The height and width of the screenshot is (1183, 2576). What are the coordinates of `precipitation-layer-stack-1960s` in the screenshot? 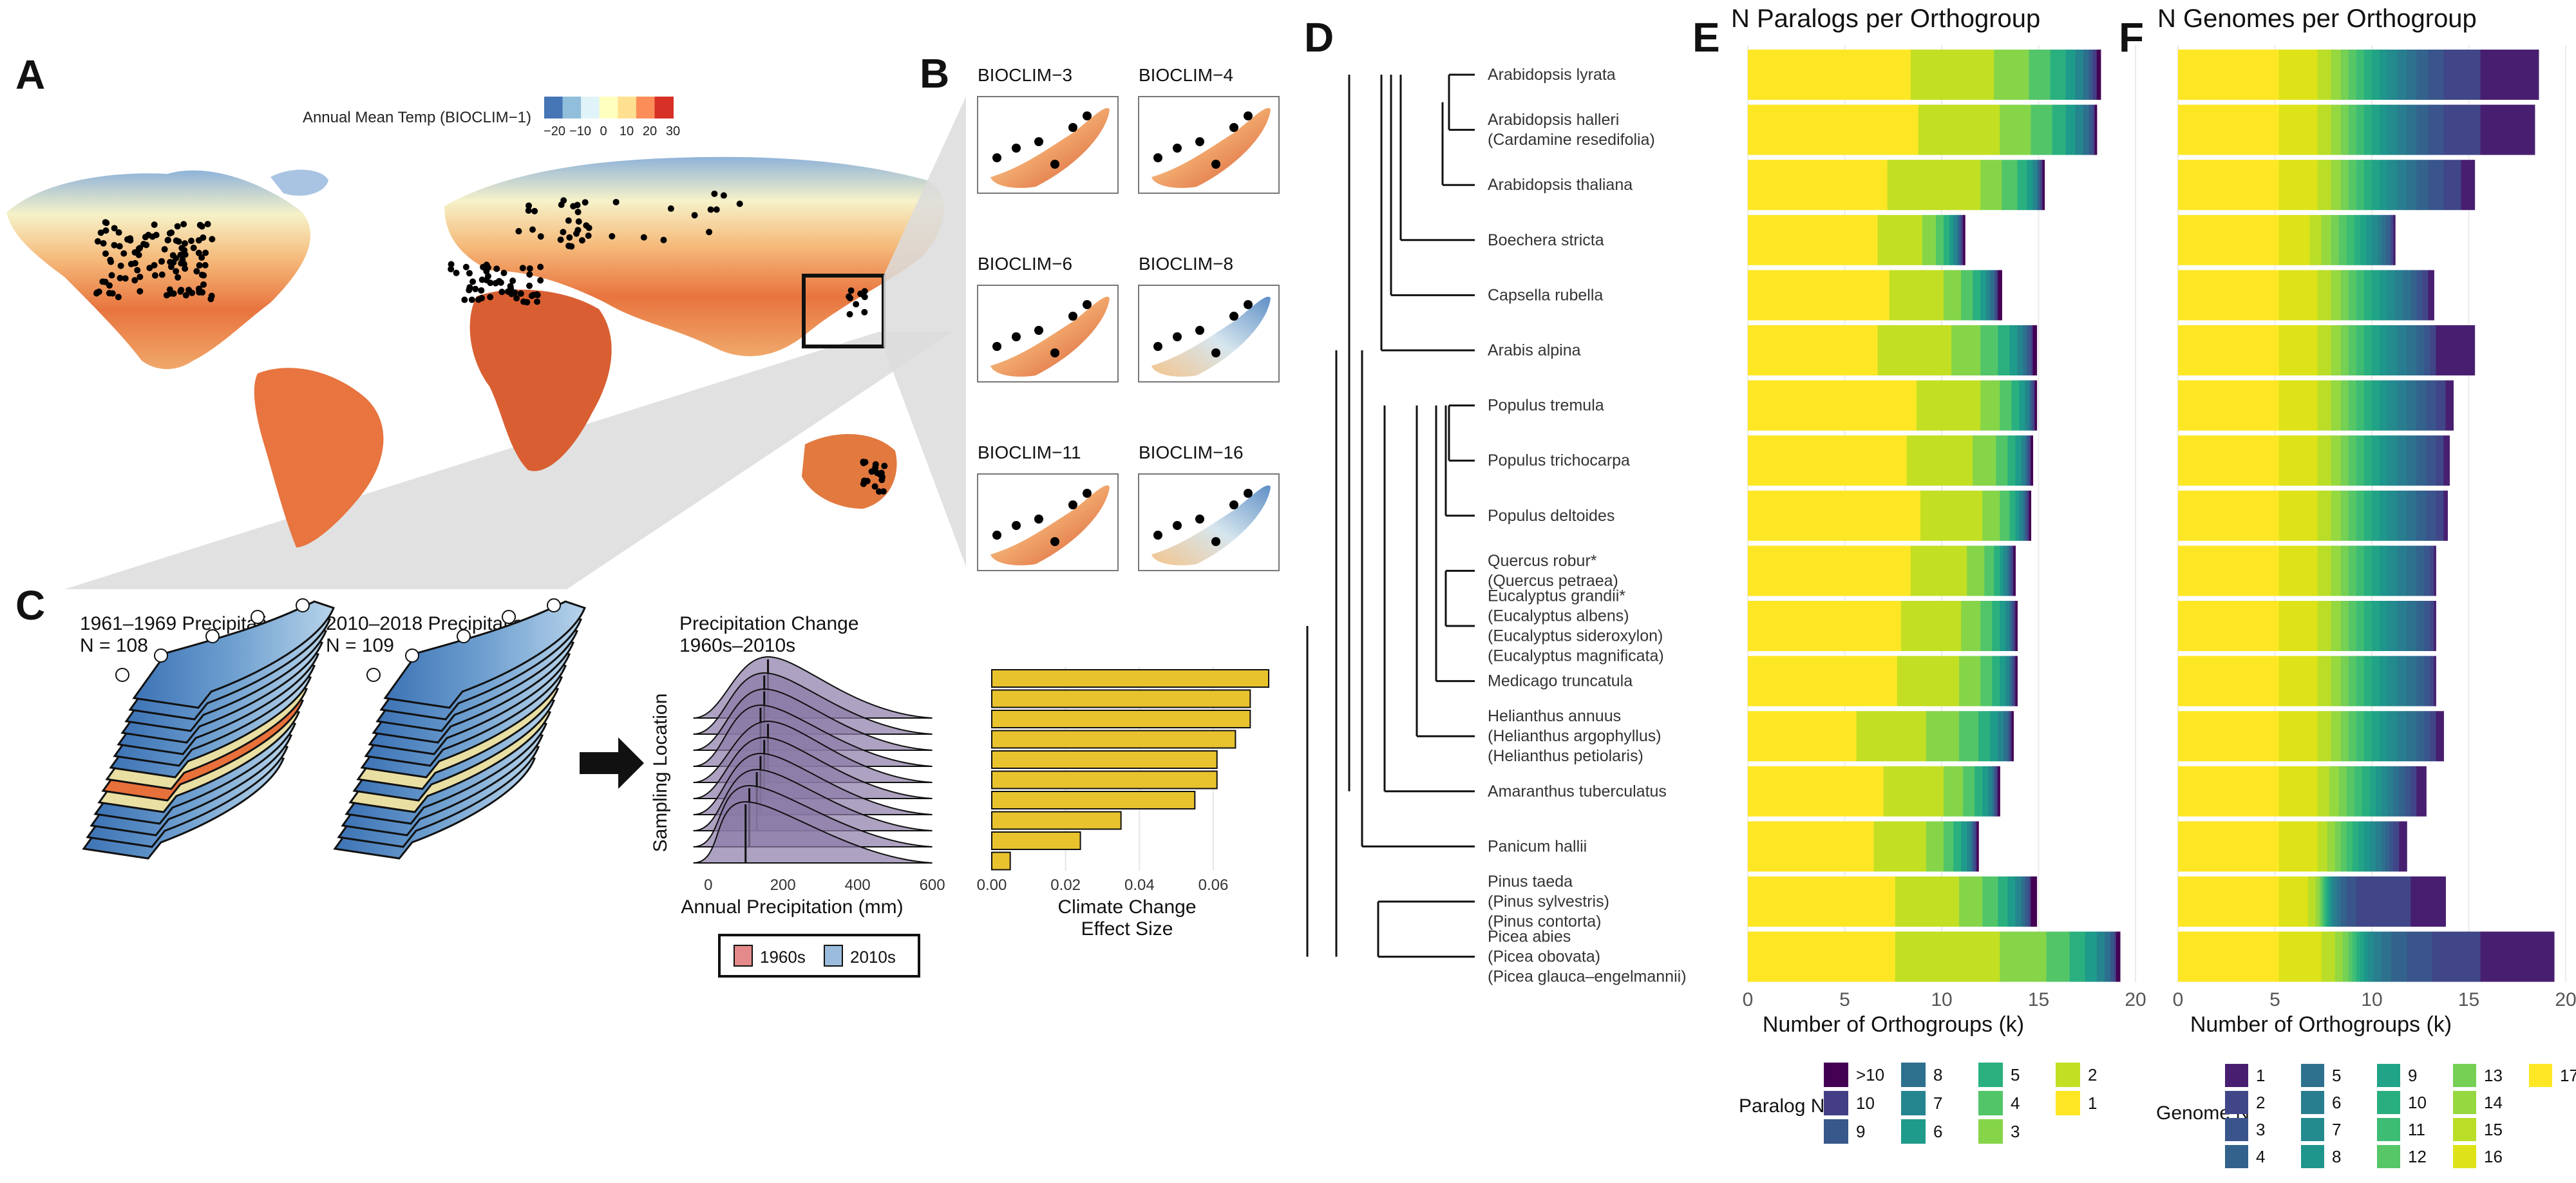 It's located at (208, 729).